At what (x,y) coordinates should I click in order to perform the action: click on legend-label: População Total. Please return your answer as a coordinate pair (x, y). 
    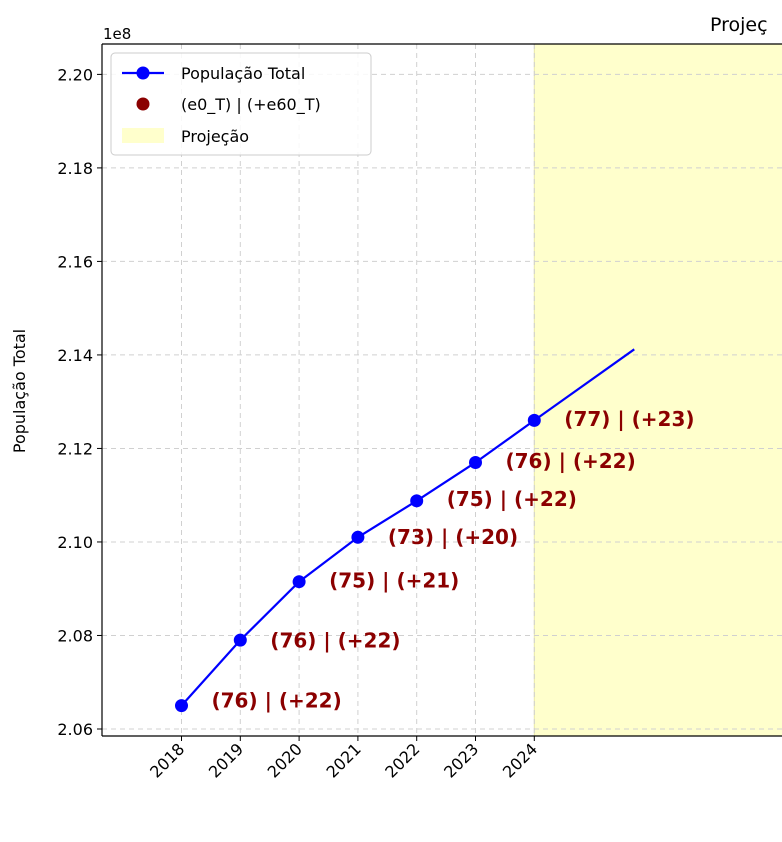
    Looking at the image, I should click on (243, 73).